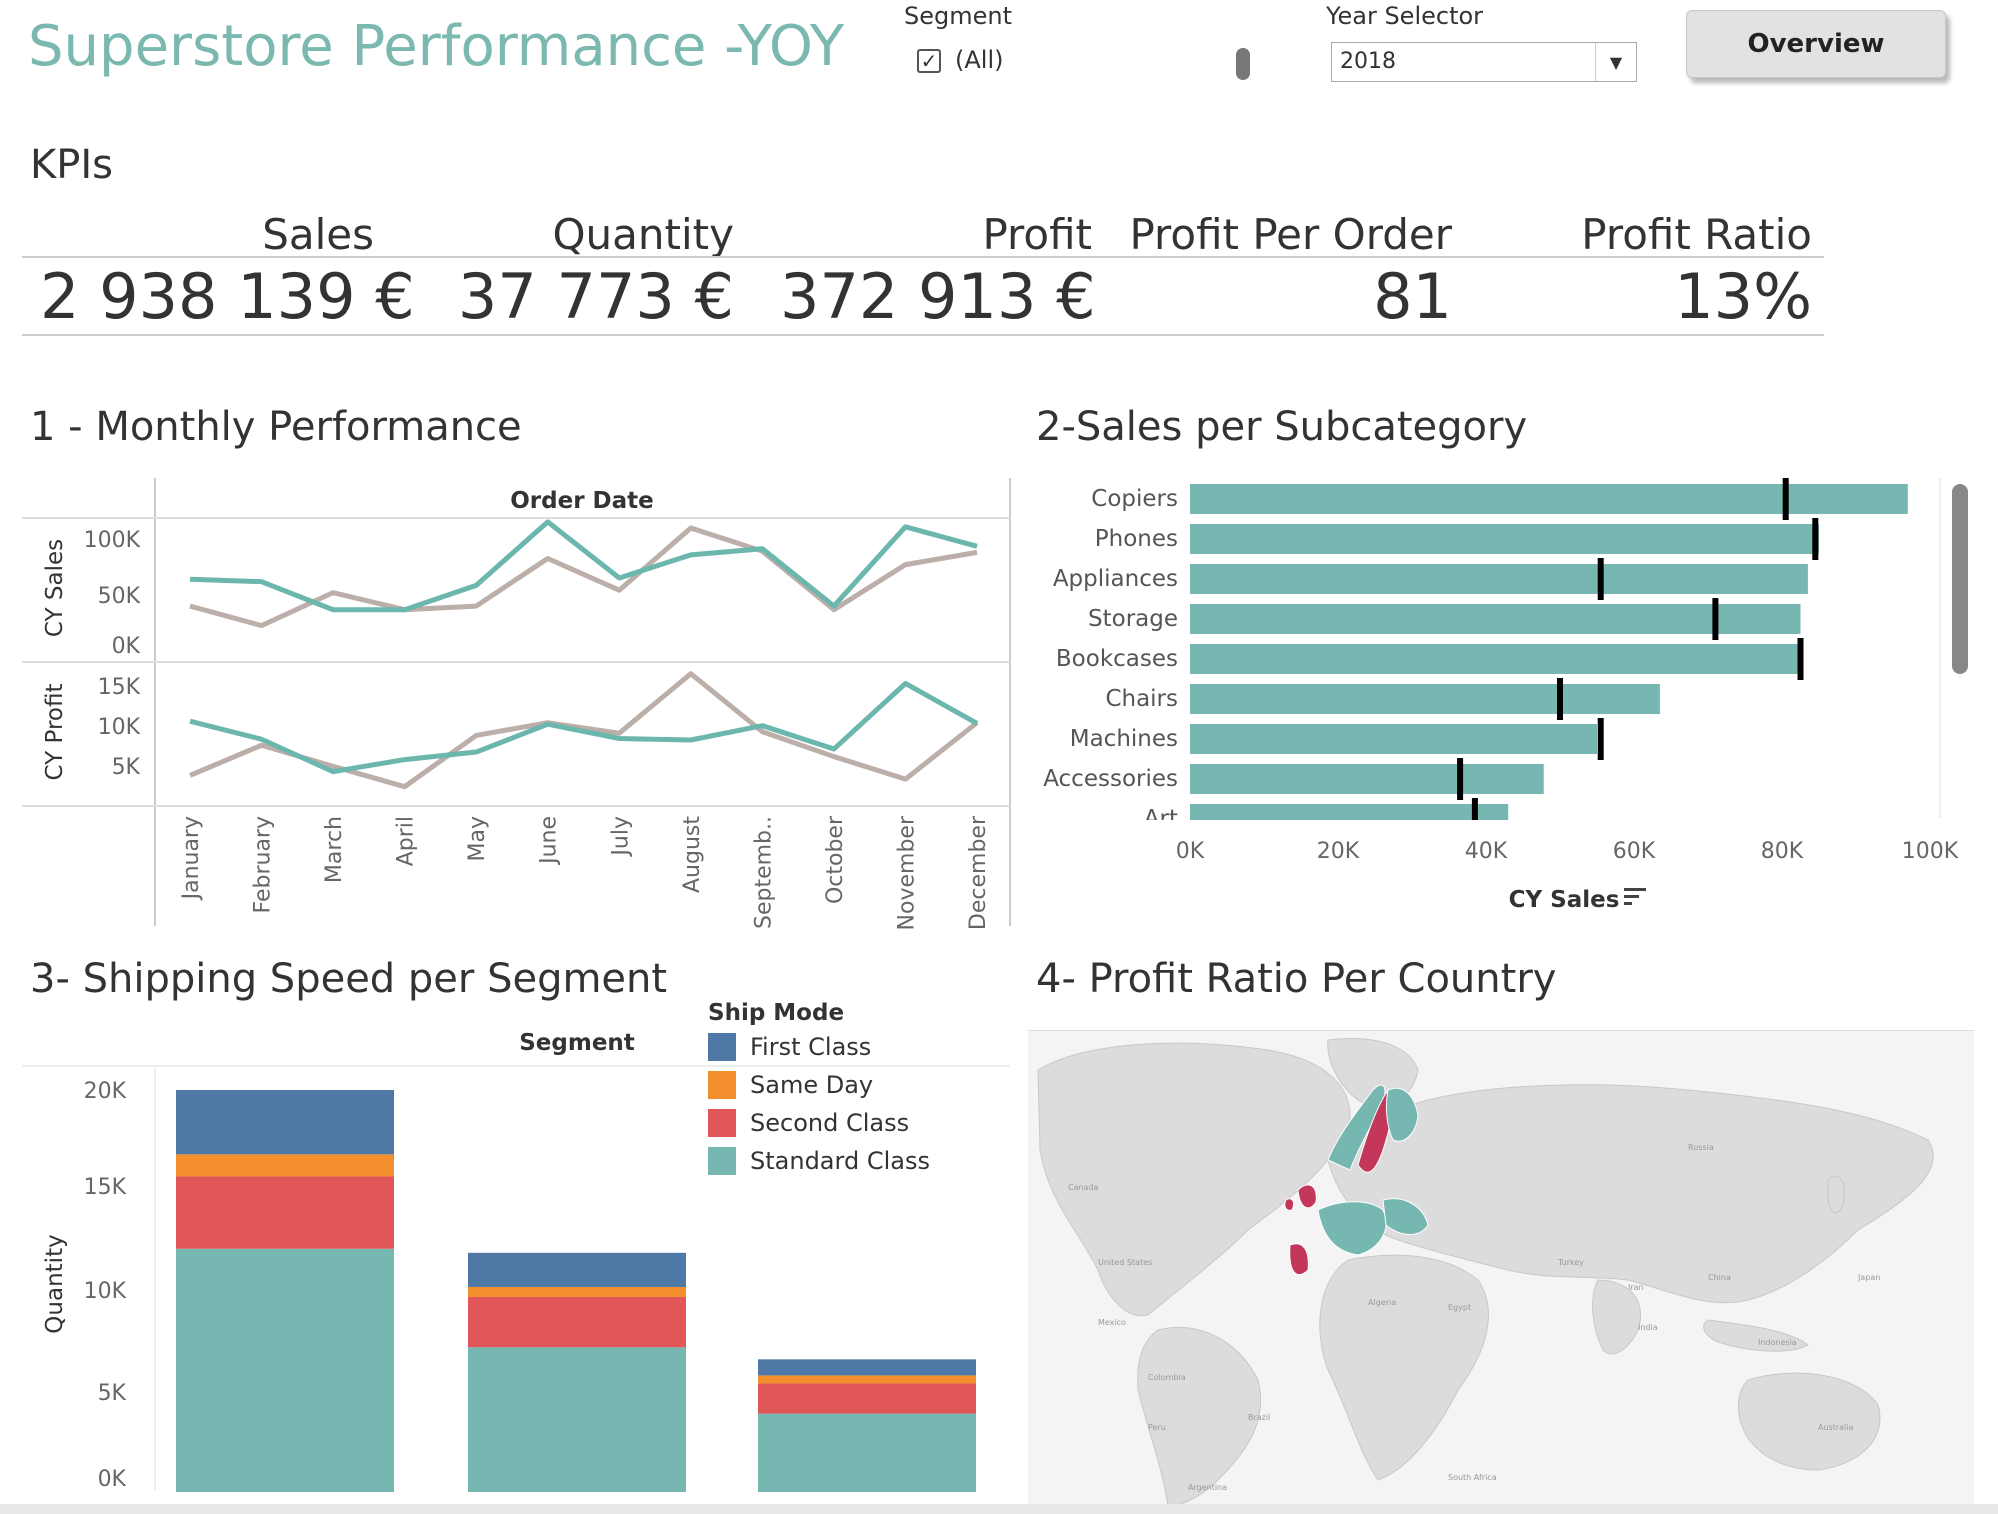  I want to click on month-label: November, so click(906, 872).